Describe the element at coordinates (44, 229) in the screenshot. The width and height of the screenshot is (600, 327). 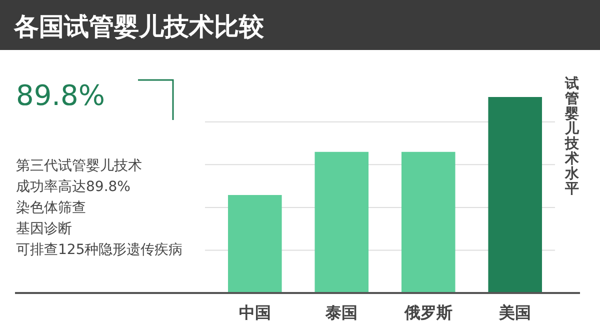
I see `text: 基因诊断` at that location.